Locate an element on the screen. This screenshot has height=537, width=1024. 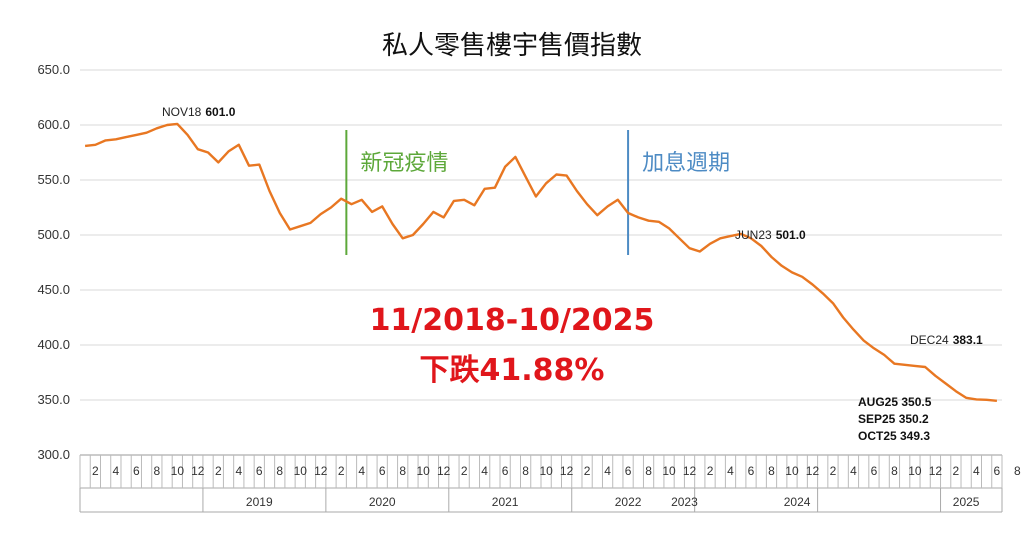
year-label: 2024 is located at coordinates (797, 502).